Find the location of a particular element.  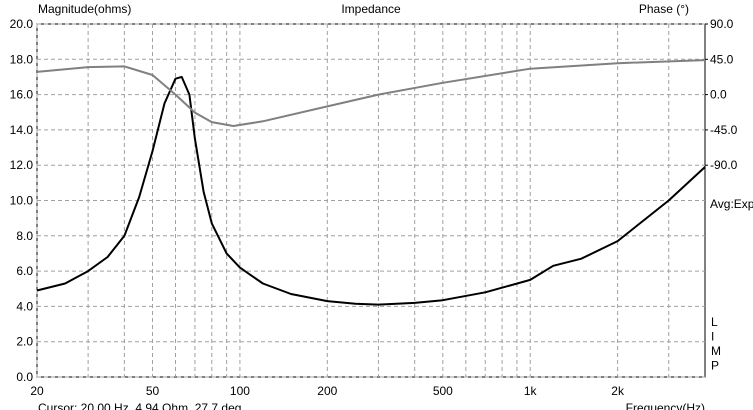

y2-tick-label: 0.0 is located at coordinates (718, 95).